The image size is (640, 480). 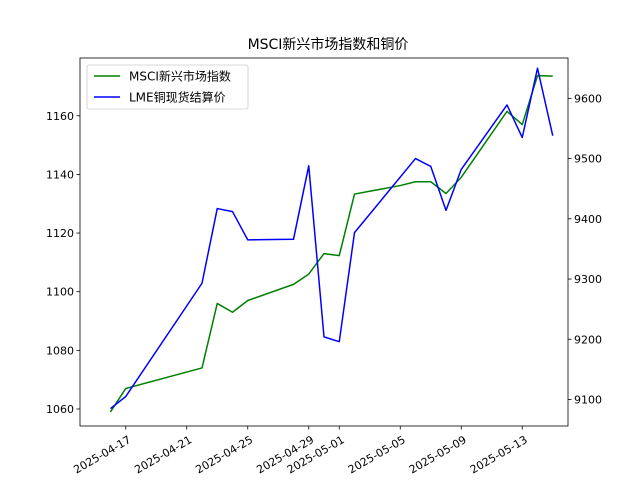 What do you see at coordinates (177, 97) in the screenshot?
I see `legend-label-2: LME铜现货结算价` at bounding box center [177, 97].